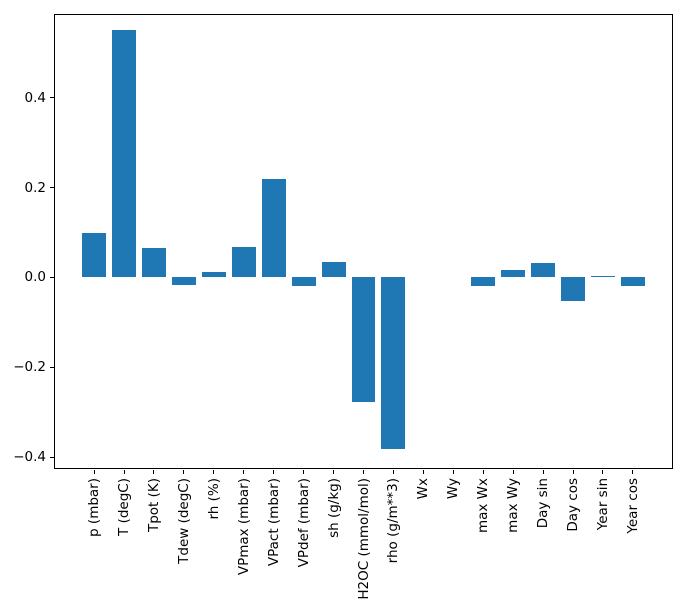  I want to click on x-tick-label: Tpot (K), so click(153, 505).